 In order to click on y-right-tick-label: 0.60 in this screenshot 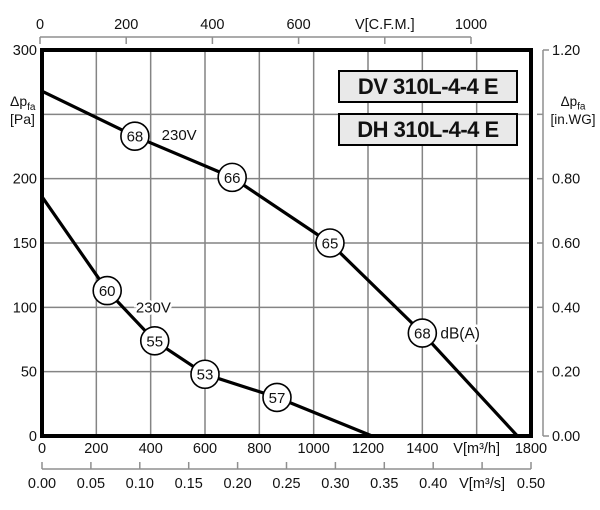, I will do `click(566, 244)`.